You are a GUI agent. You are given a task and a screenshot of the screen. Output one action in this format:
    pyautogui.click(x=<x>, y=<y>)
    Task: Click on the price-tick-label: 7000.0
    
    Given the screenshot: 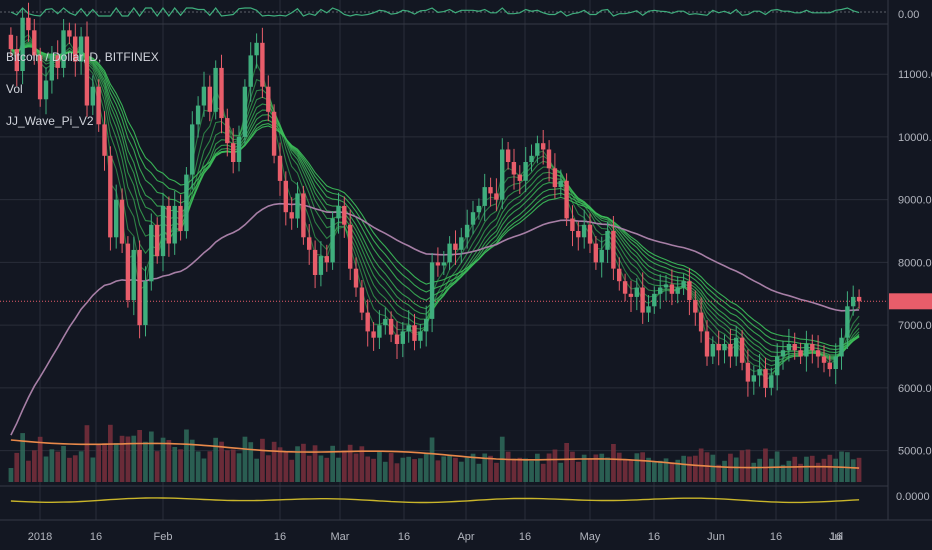 What is the action you would take?
    pyautogui.click(x=915, y=326)
    